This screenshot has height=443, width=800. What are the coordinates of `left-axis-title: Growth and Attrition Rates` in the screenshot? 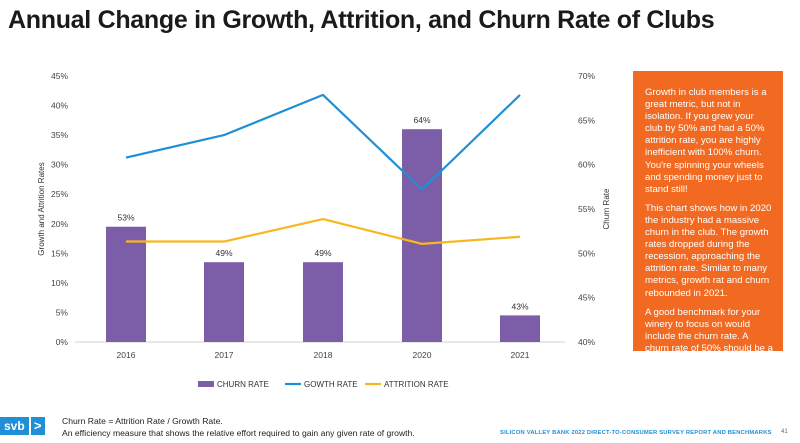 It's located at (41, 208).